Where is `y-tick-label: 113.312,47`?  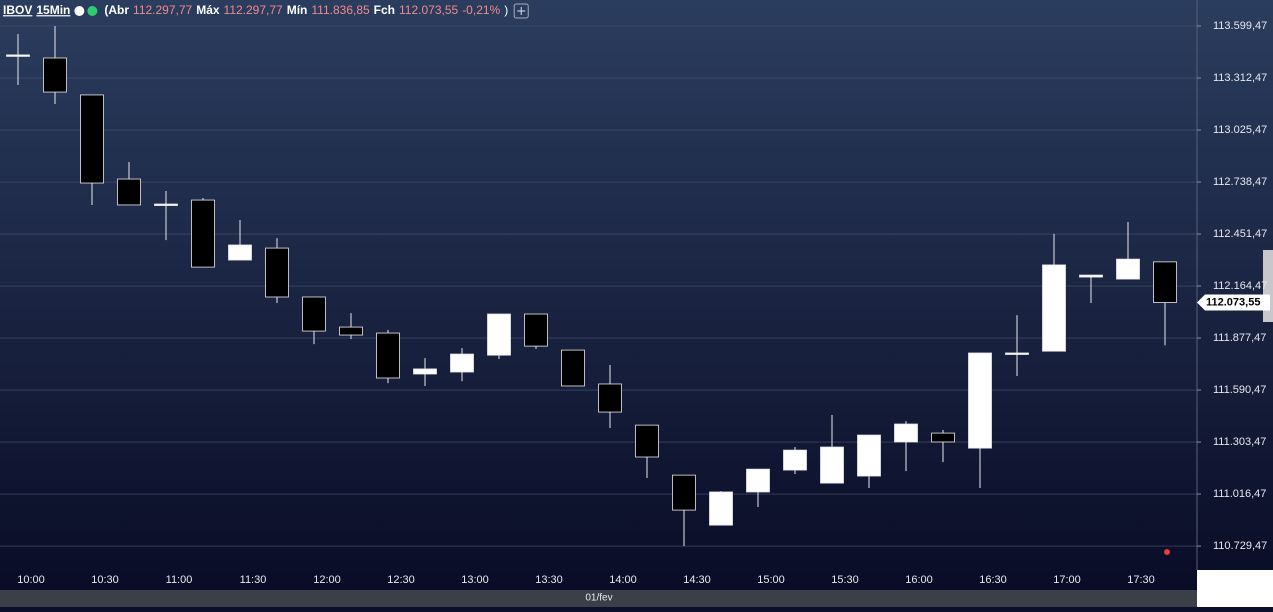
y-tick-label: 113.312,47 is located at coordinates (1240, 78).